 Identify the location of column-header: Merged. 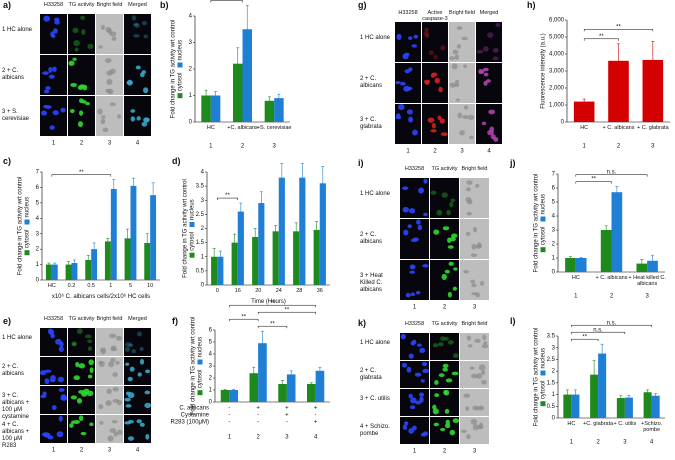
(137, 319).